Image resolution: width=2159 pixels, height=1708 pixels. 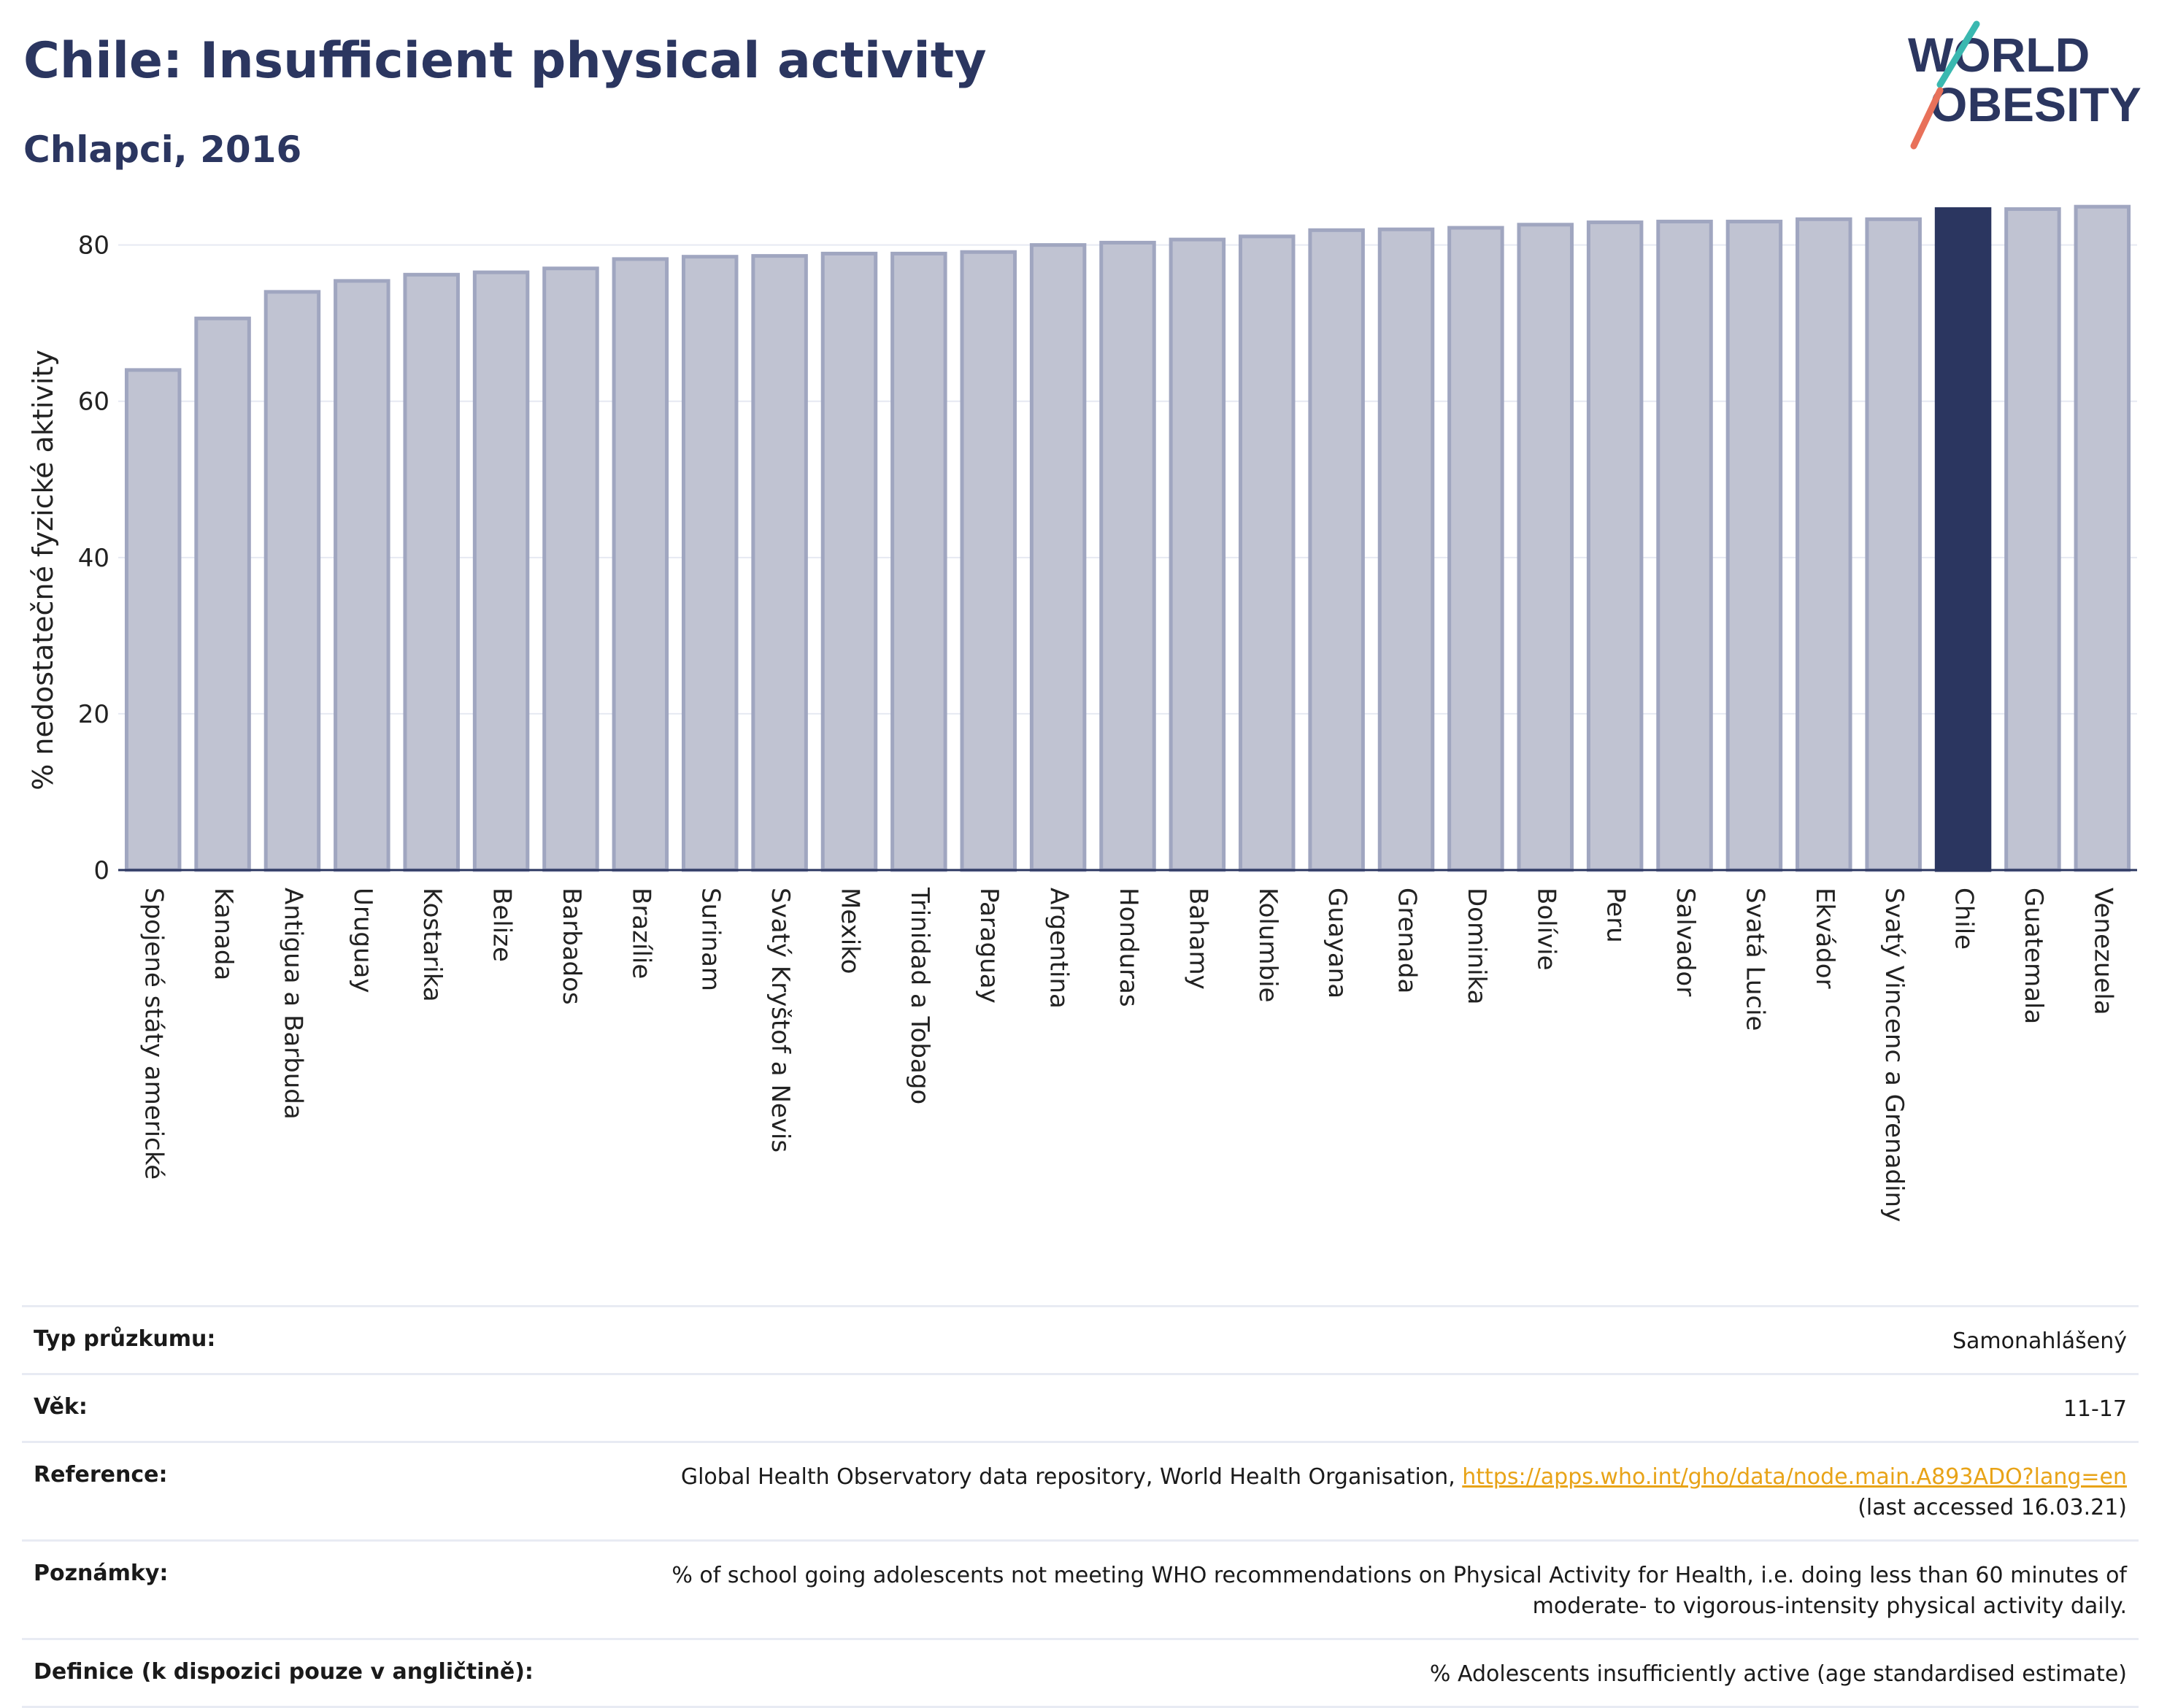 I want to click on bar-uruguay, so click(x=362, y=575).